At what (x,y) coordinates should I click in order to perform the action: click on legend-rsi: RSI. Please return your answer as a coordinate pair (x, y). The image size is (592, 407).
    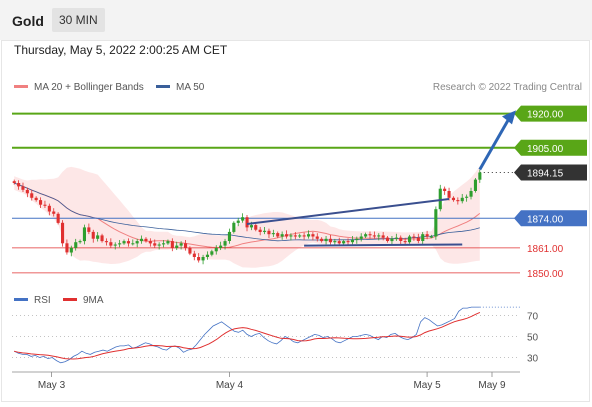
    Looking at the image, I should click on (32, 300).